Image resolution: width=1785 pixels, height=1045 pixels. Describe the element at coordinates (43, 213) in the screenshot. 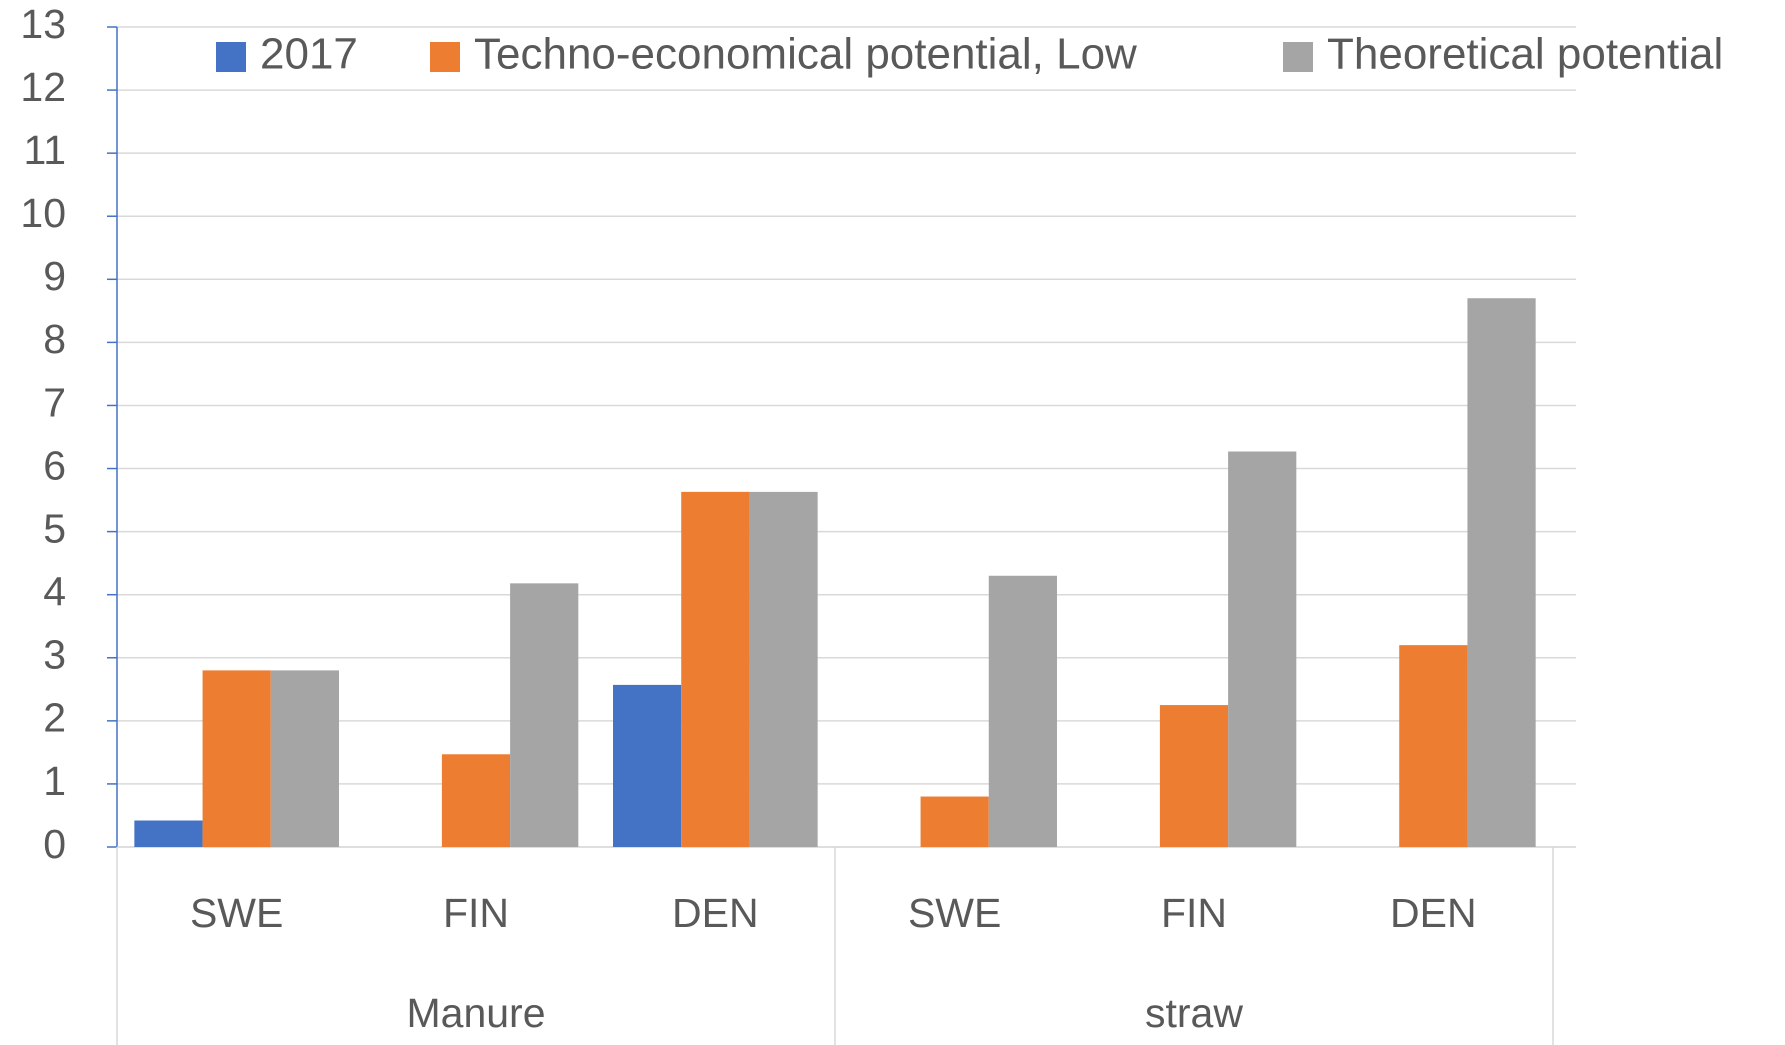

I see `y-tick-label: 10` at that location.